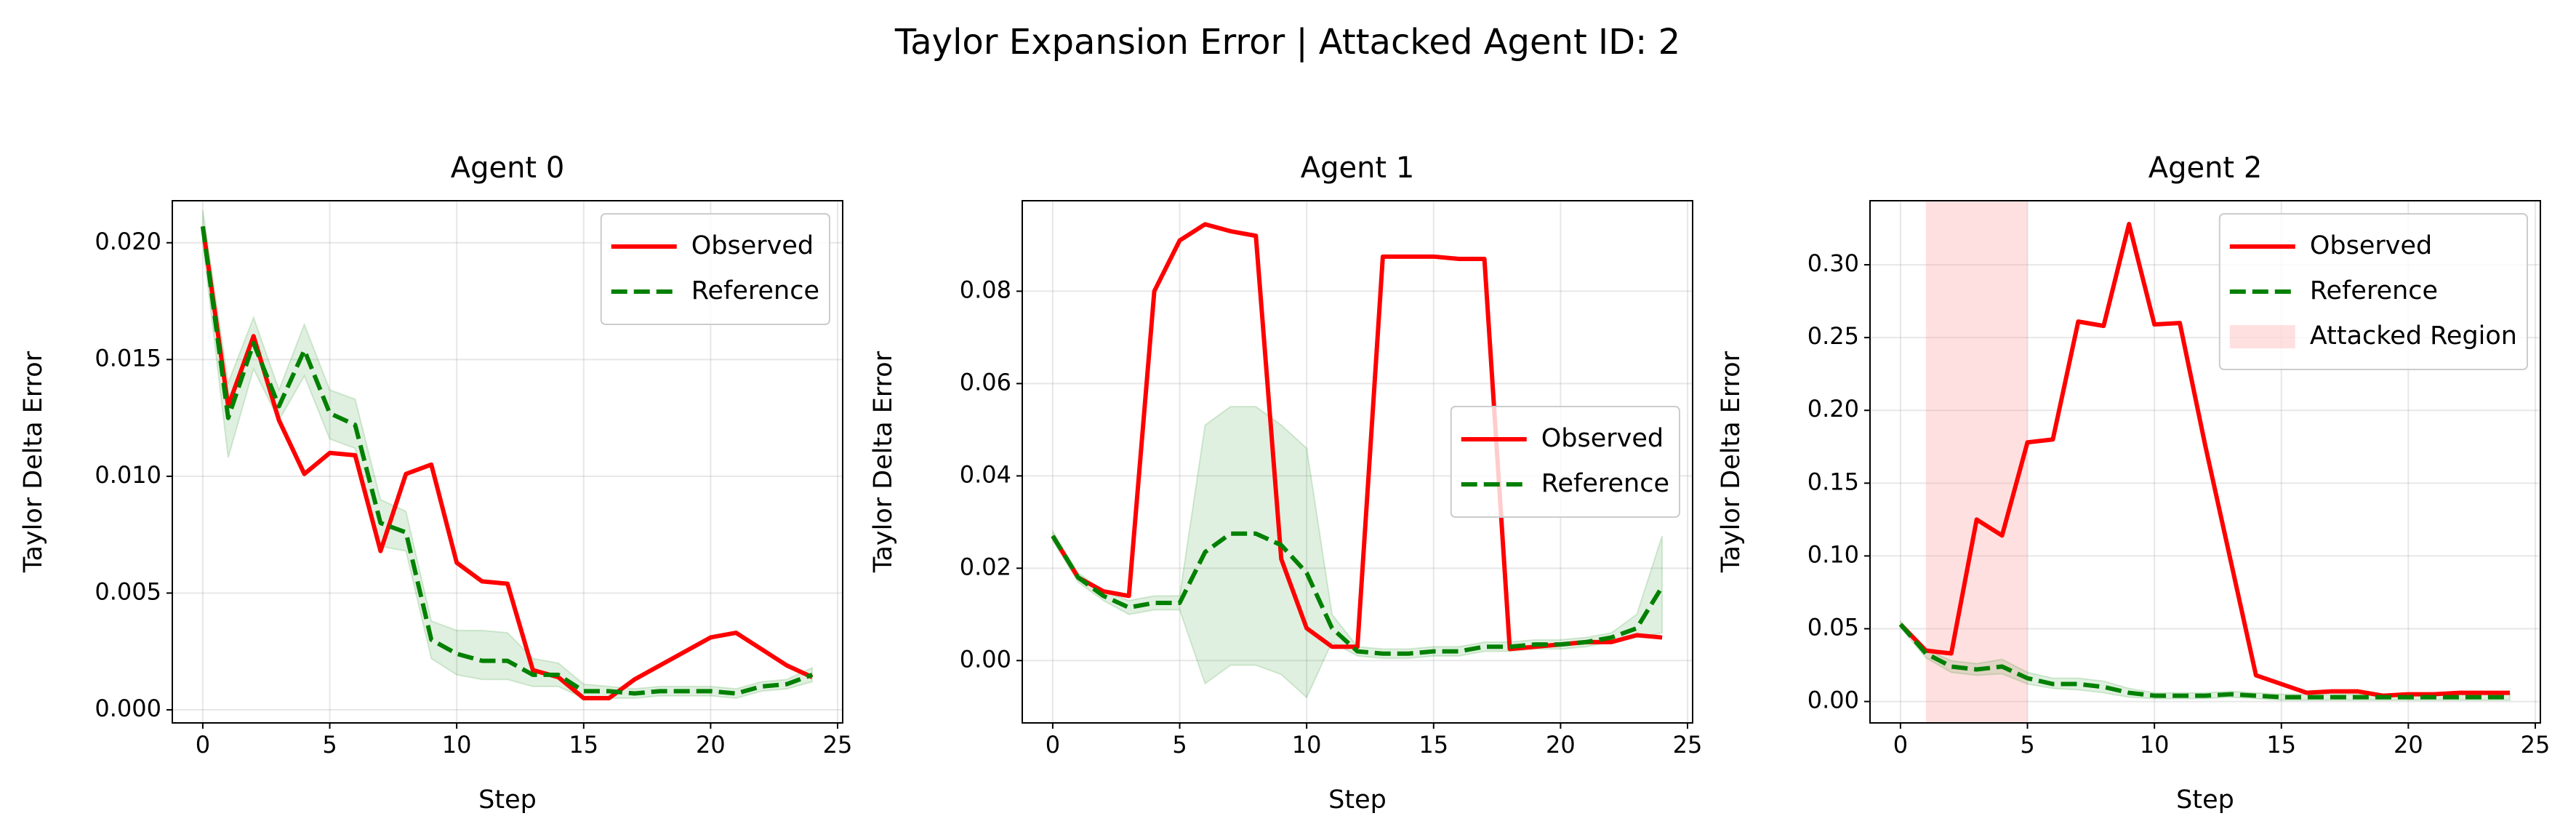  I want to click on legend-swatch, so click(2262, 336).